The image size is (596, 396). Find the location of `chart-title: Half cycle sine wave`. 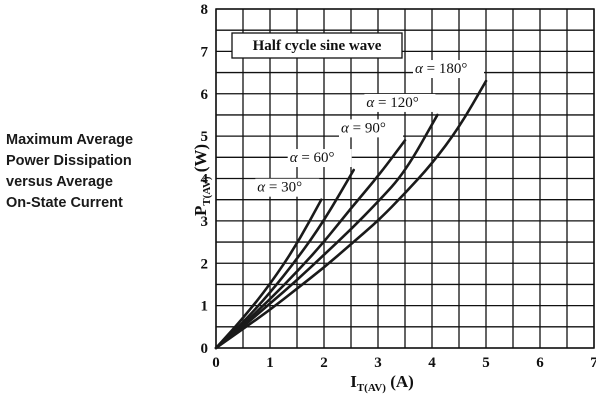

chart-title: Half cycle sine wave is located at coordinates (317, 46).